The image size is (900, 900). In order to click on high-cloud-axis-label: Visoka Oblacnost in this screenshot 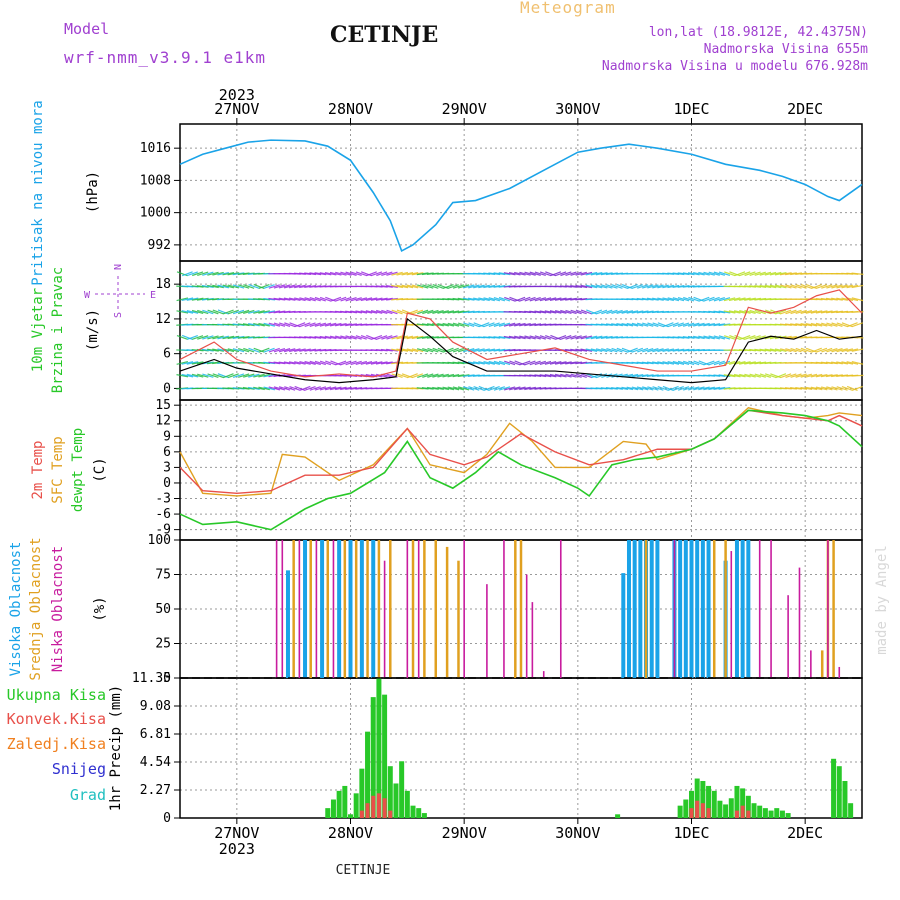, I will do `click(16, 609)`.